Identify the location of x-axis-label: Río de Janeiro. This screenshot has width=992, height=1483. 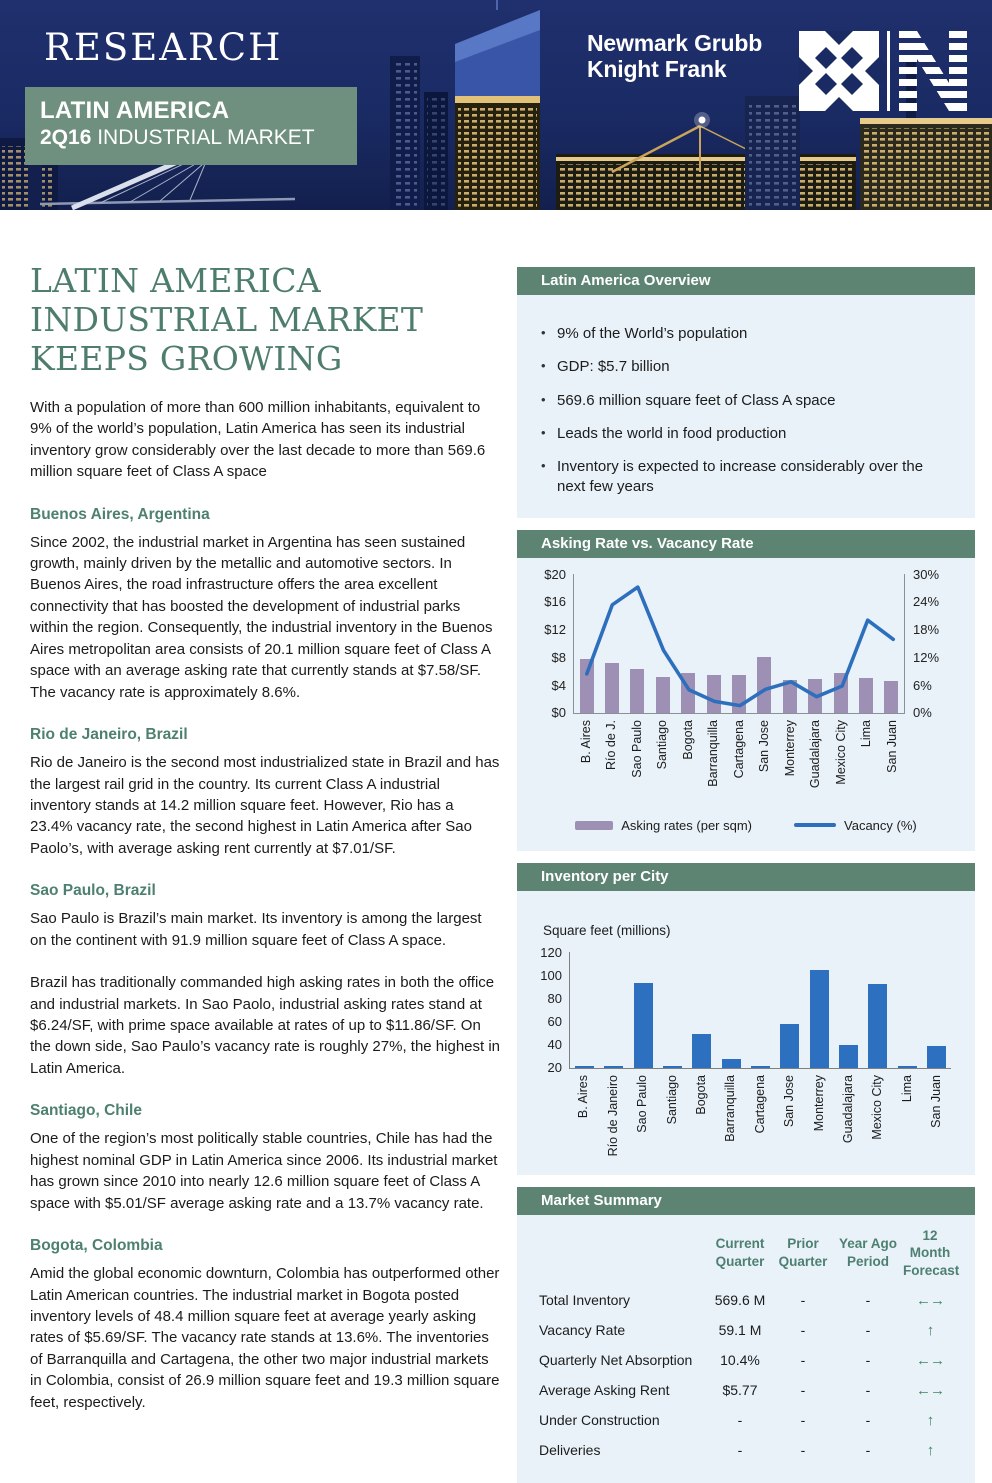
(613, 1115).